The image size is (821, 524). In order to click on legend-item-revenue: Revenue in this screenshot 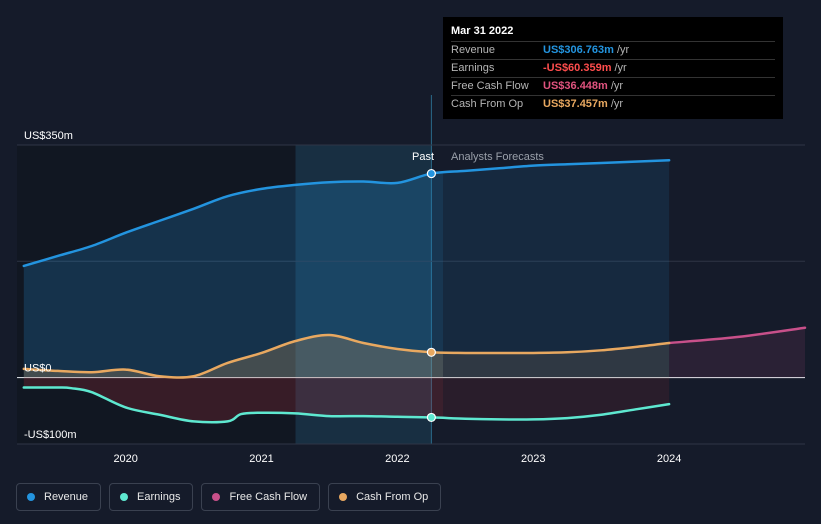, I will do `click(59, 497)`.